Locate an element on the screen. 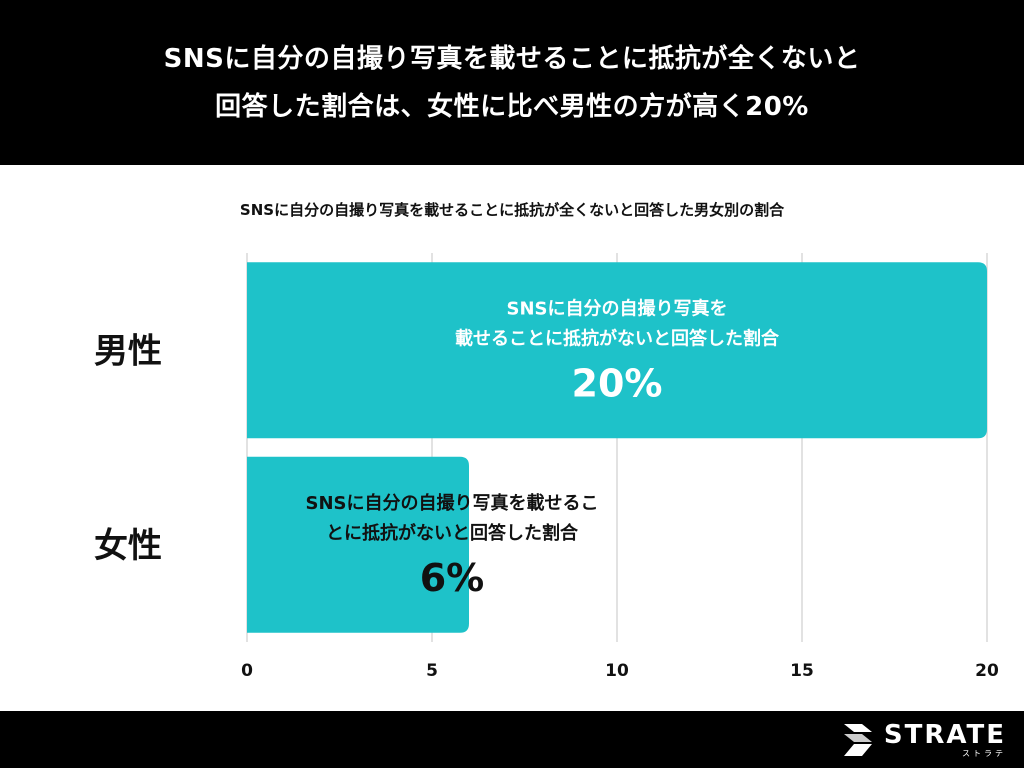  chart-title: SNSに自分の自撮り写真を載せることに抵抗が全くないと回答した男女別の割合 is located at coordinates (512, 210).